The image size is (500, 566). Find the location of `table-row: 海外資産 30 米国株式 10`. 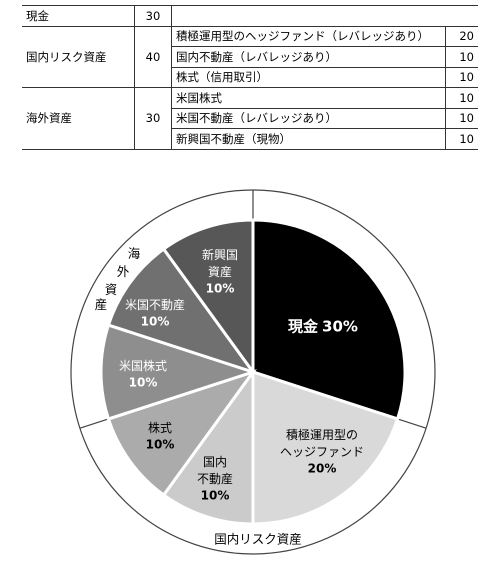

table-row: 海外資産 30 米国株式 10 is located at coordinates (250, 118).